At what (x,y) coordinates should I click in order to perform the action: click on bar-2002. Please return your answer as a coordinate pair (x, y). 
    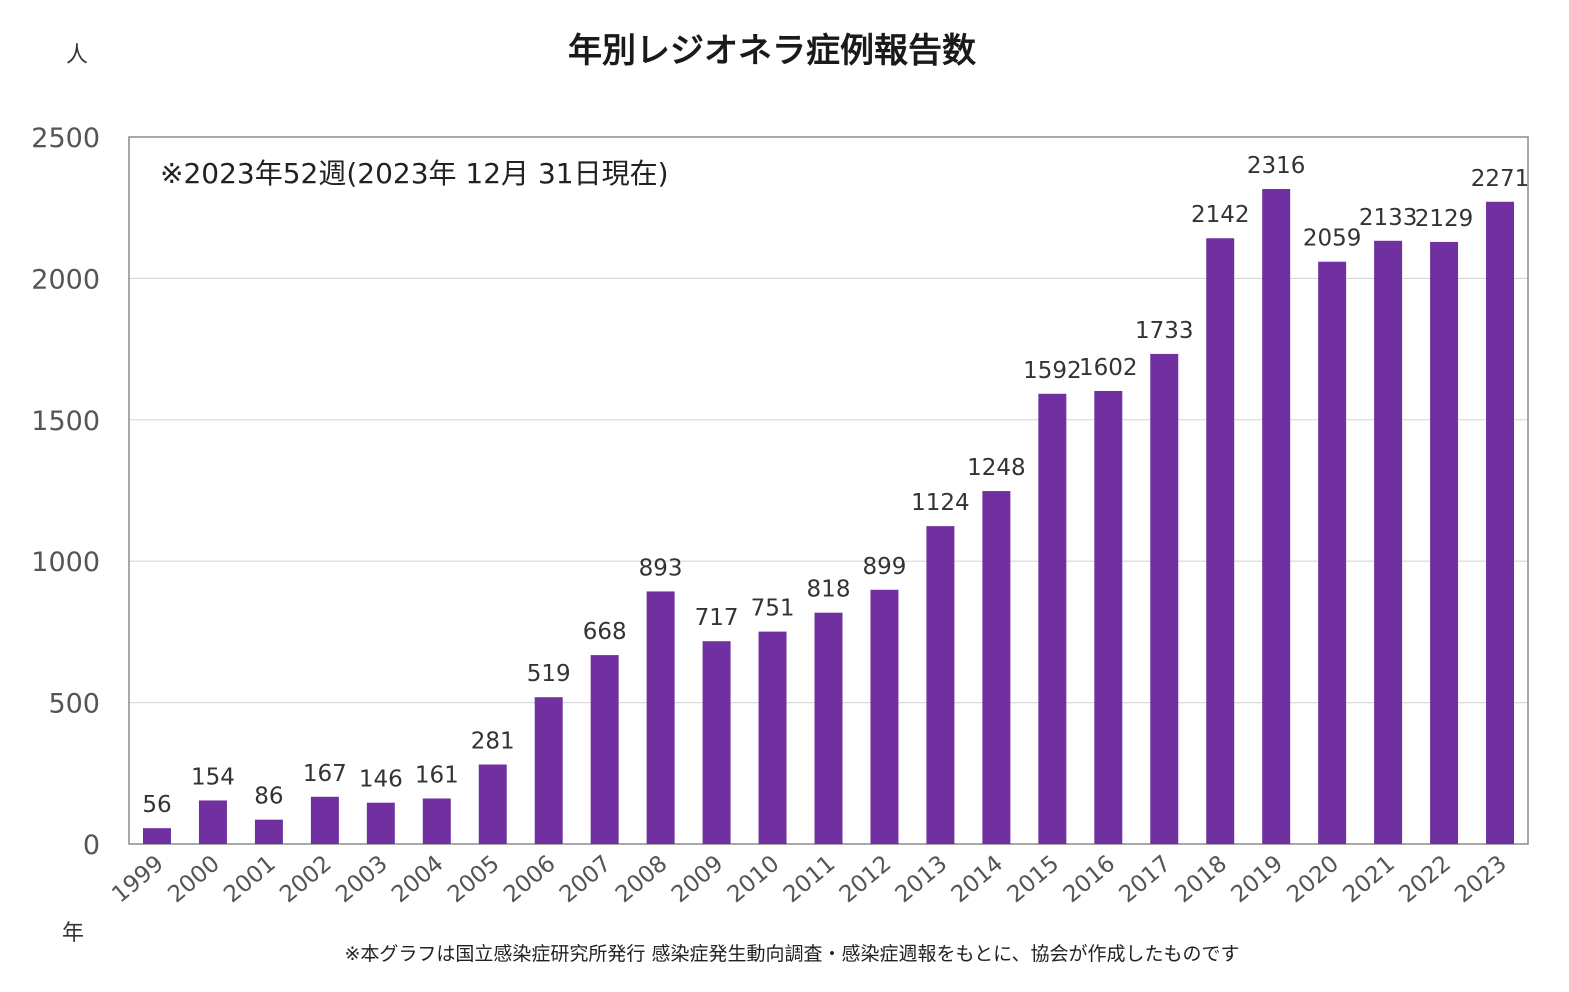
    Looking at the image, I should click on (324, 820).